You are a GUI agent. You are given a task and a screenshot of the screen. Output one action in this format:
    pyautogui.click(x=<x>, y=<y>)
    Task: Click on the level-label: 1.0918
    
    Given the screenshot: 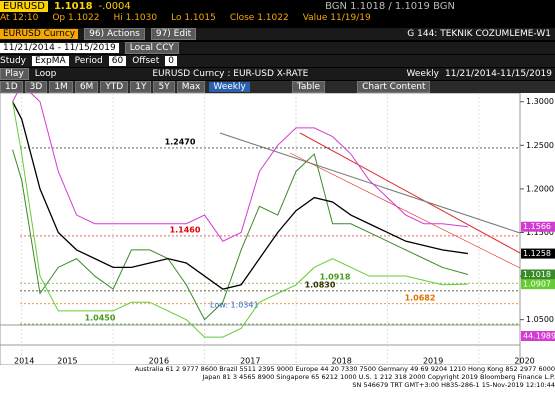 What is the action you would take?
    pyautogui.click(x=335, y=277)
    